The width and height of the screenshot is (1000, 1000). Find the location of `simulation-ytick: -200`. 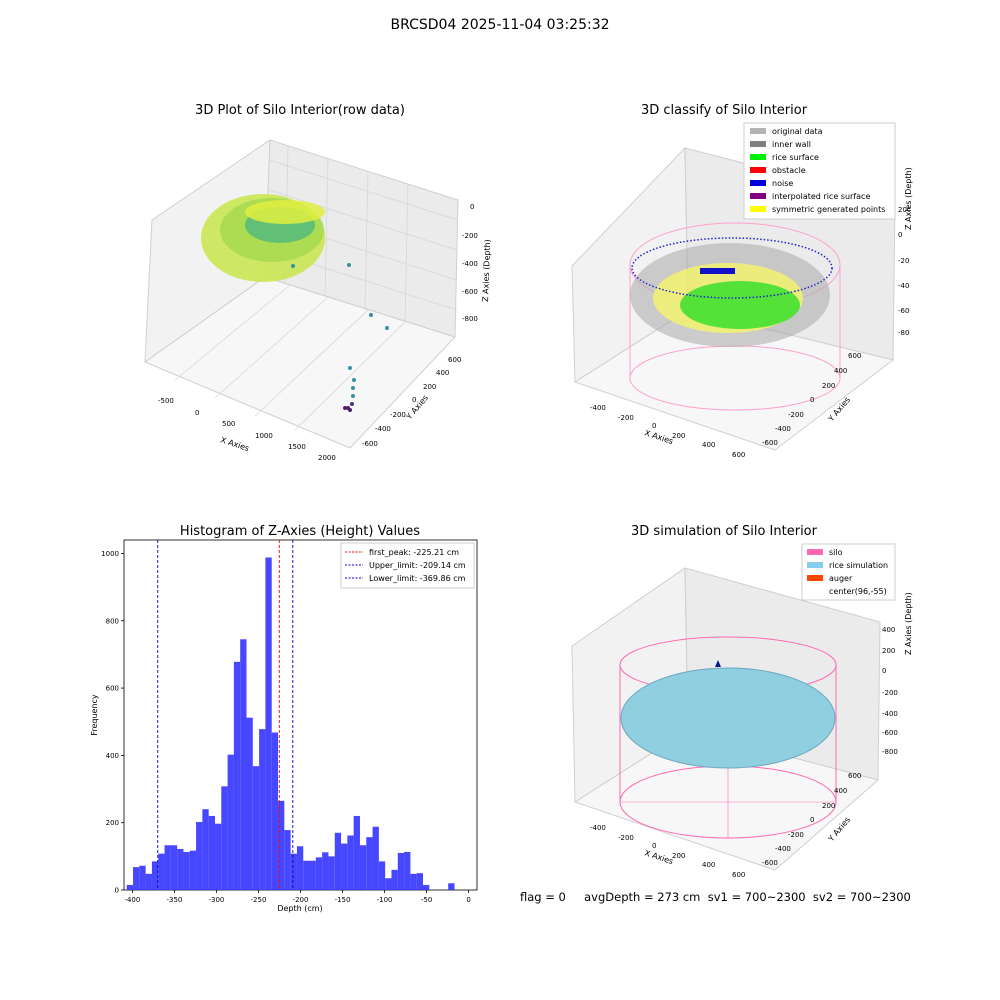

simulation-ytick: -200 is located at coordinates (796, 835).